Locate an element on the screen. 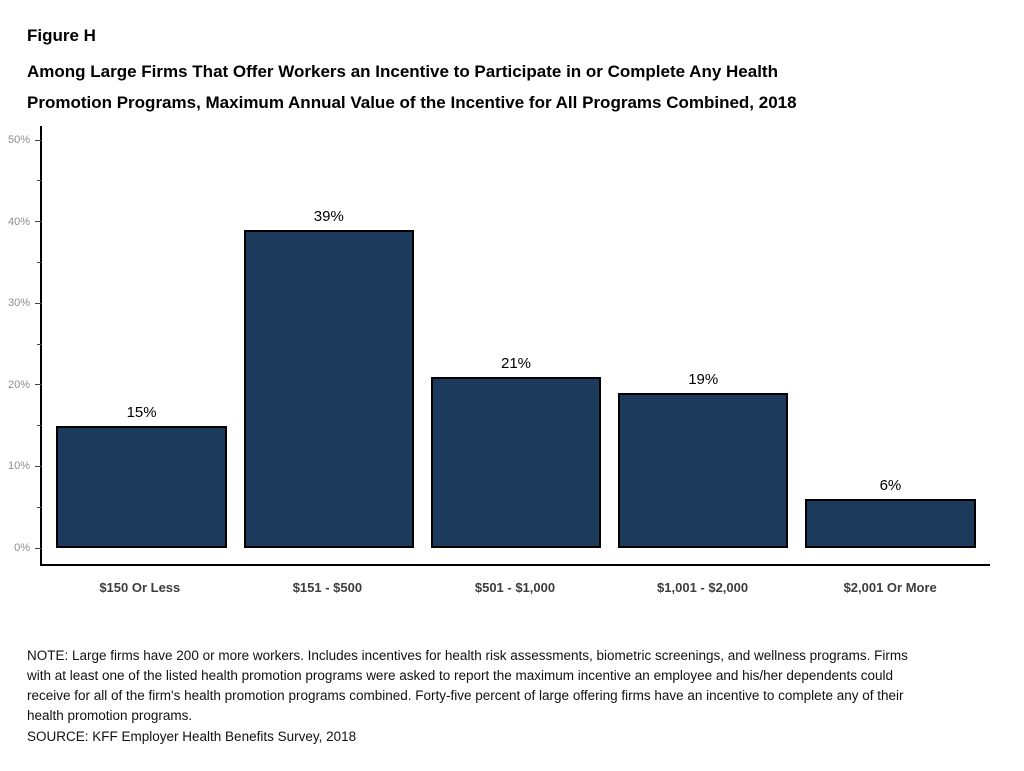  y-tick-label: 50% is located at coordinates (18, 140).